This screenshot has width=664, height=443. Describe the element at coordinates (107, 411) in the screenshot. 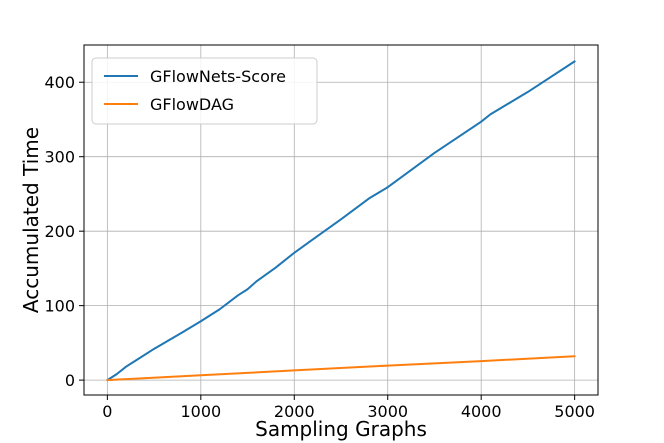

I see `x-tick-label: 0` at that location.